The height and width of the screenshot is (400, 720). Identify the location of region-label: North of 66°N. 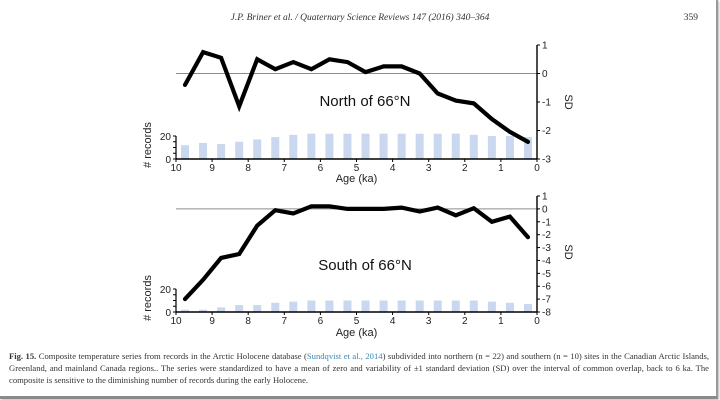
(364, 101).